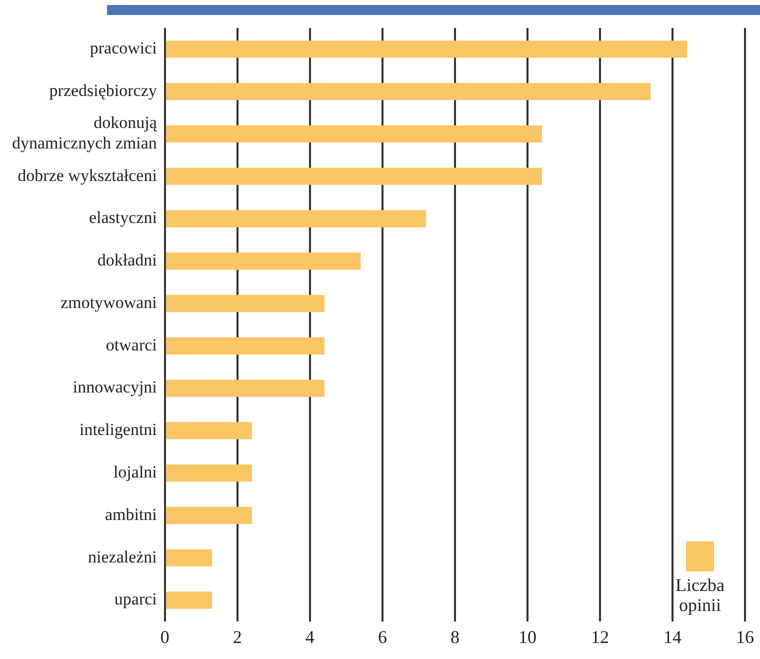 The width and height of the screenshot is (760, 659). What do you see at coordinates (700, 595) in the screenshot?
I see `legend-label: Liczba opinii` at bounding box center [700, 595].